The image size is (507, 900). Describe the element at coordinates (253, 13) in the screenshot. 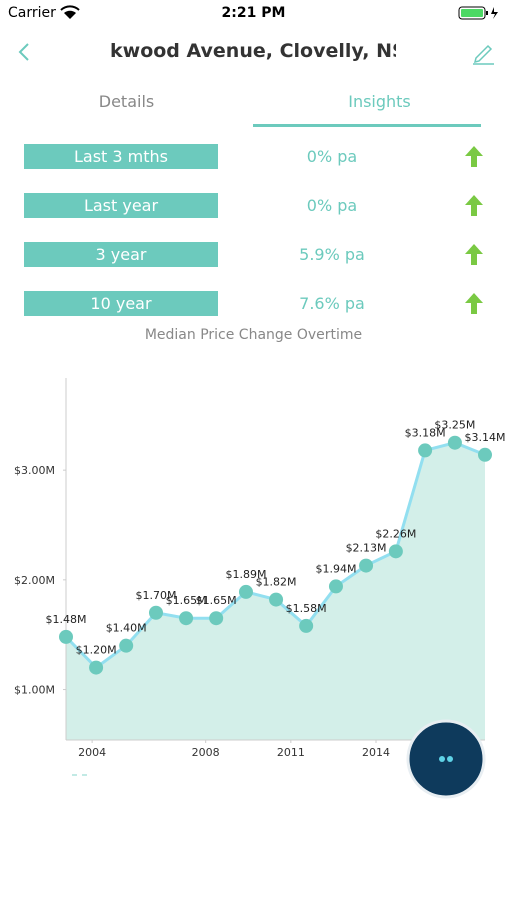

I see `clock: 2:21 PM` at that location.